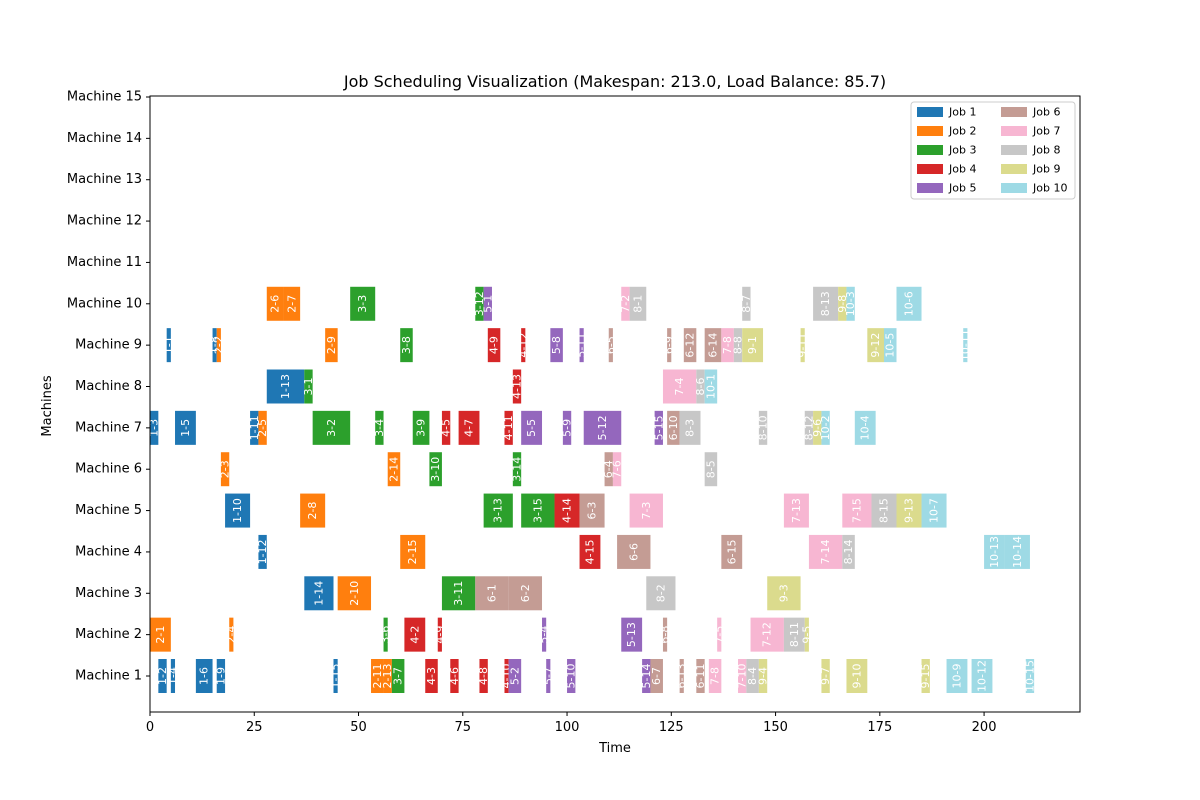  Describe the element at coordinates (984, 727) in the screenshot. I see `x-tick-label: 200` at that location.